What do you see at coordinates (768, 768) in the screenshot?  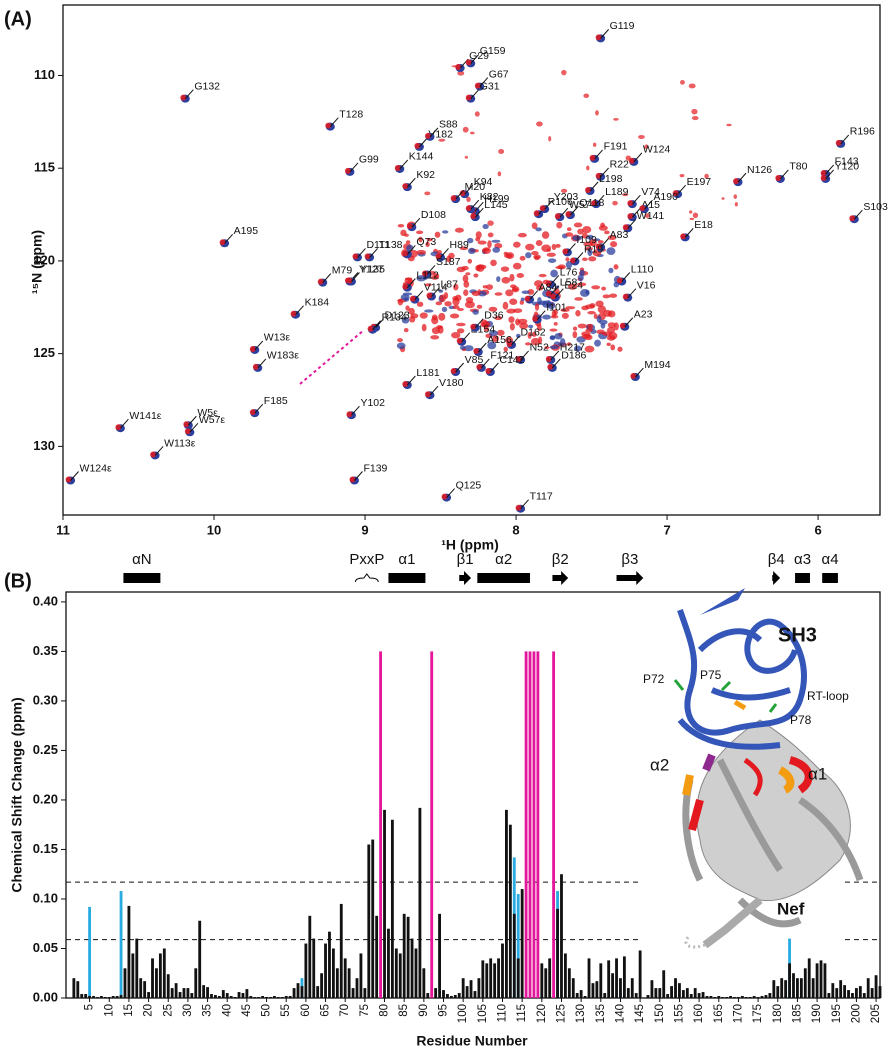 I see `structure-inset` at bounding box center [768, 768].